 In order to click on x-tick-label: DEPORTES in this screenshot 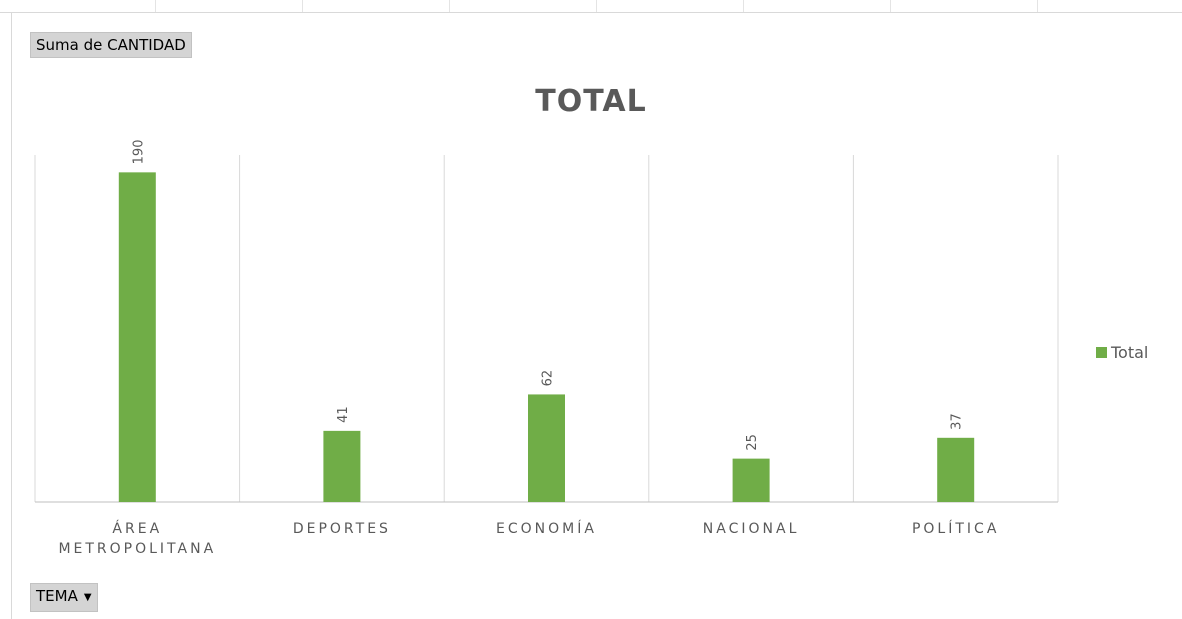, I will do `click(342, 529)`.